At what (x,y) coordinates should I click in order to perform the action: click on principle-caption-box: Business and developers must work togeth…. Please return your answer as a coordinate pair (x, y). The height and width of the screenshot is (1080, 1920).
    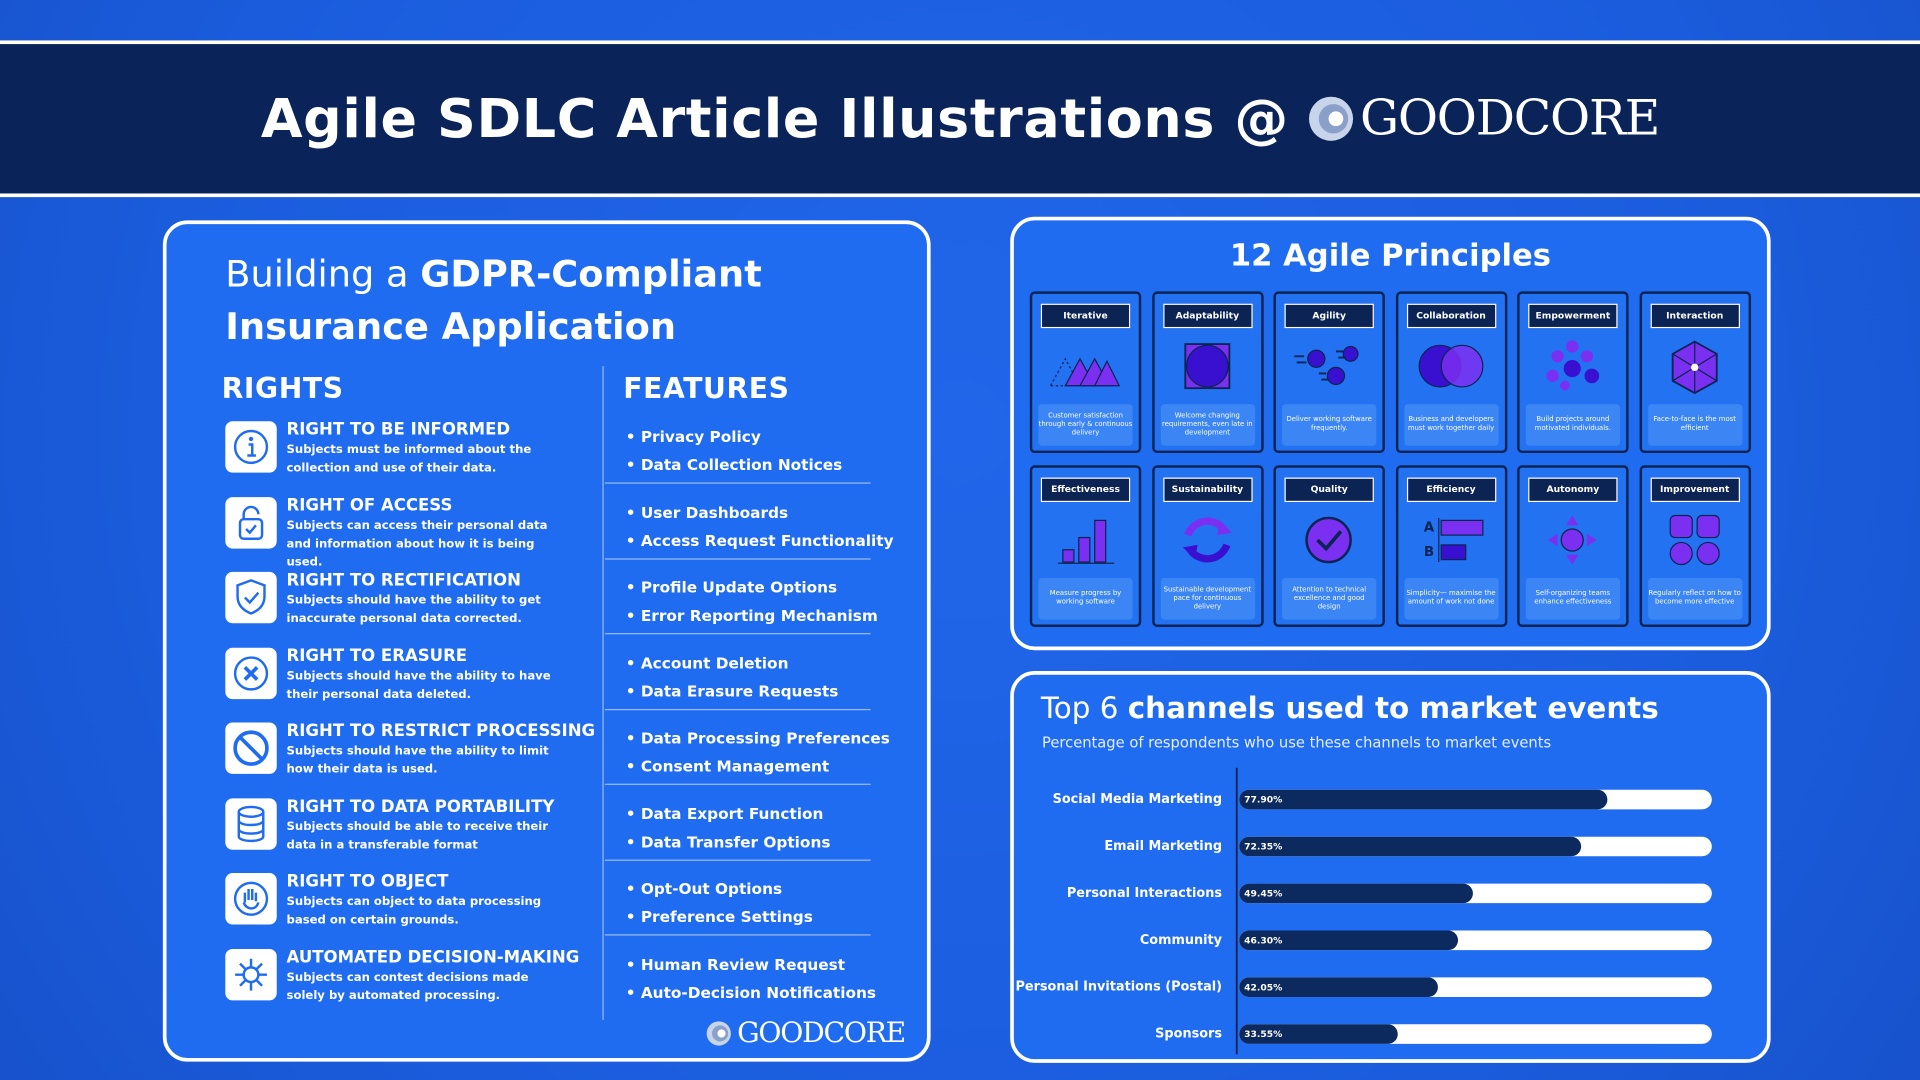
    Looking at the image, I should click on (1451, 425).